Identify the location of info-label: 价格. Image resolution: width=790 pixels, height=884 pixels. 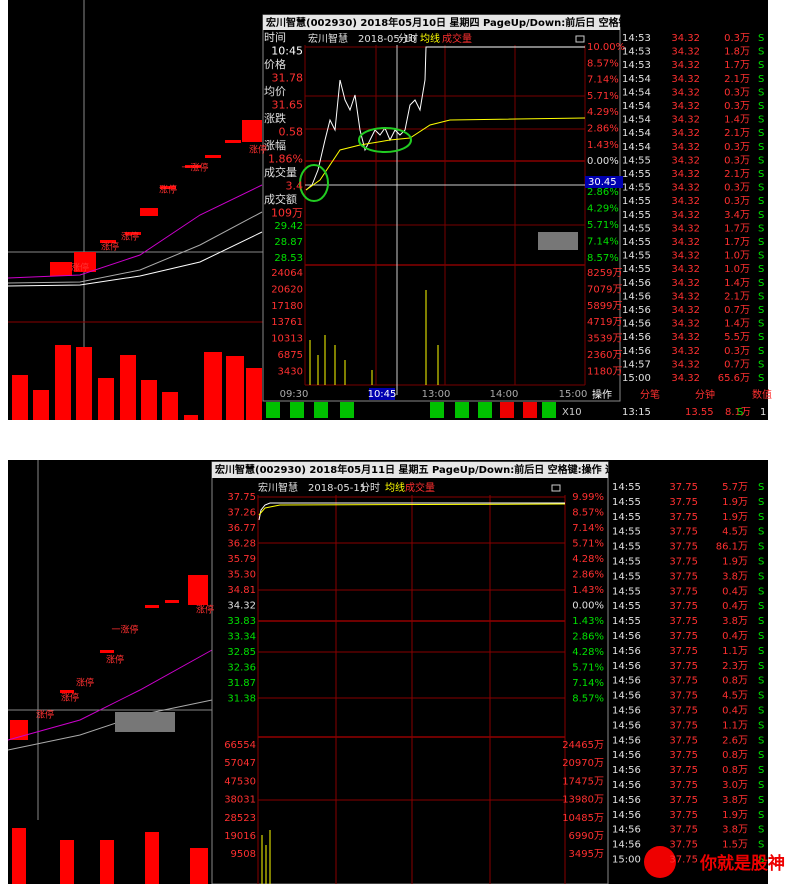
(275, 64).